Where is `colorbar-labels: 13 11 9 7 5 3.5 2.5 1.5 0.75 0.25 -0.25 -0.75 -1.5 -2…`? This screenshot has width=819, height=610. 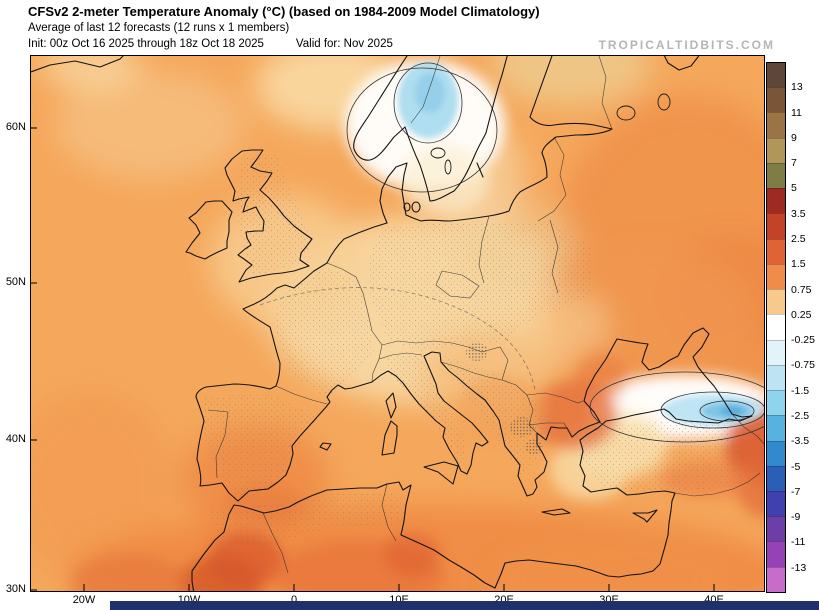
colorbar-labels: 13 11 9 7 5 3.5 2.5 1.5 0.75 0.25 -0.25 -0.75 -1.5 -2… is located at coordinates (805, 327).